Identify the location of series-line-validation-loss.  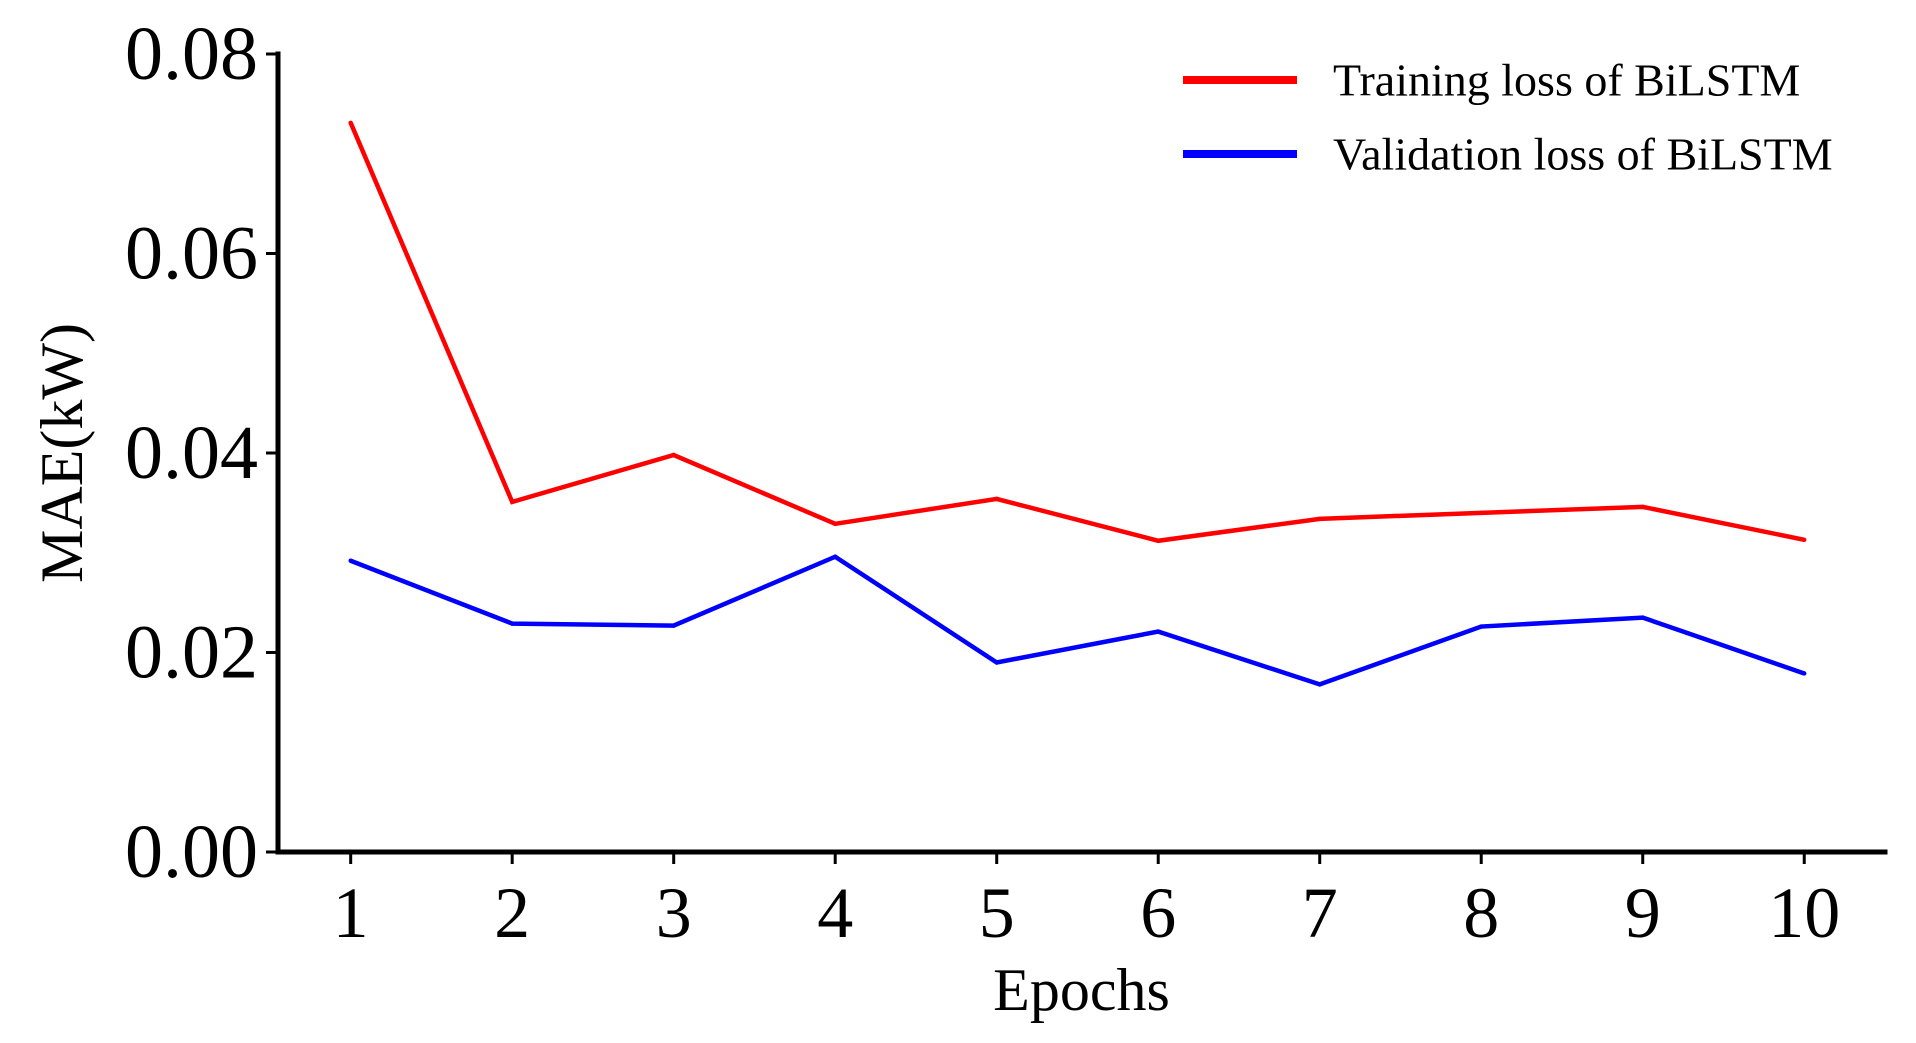
(1077, 620).